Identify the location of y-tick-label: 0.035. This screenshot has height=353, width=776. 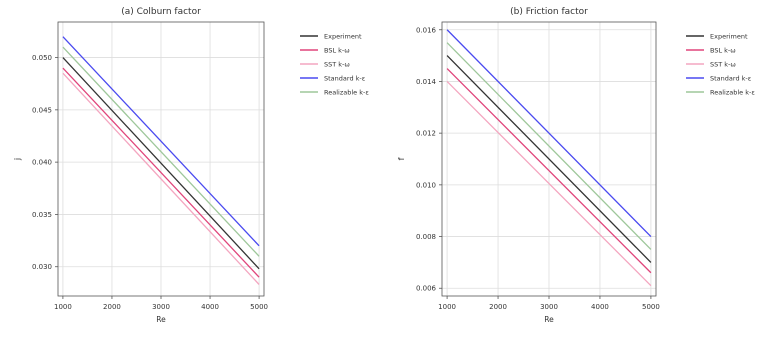
(42, 215).